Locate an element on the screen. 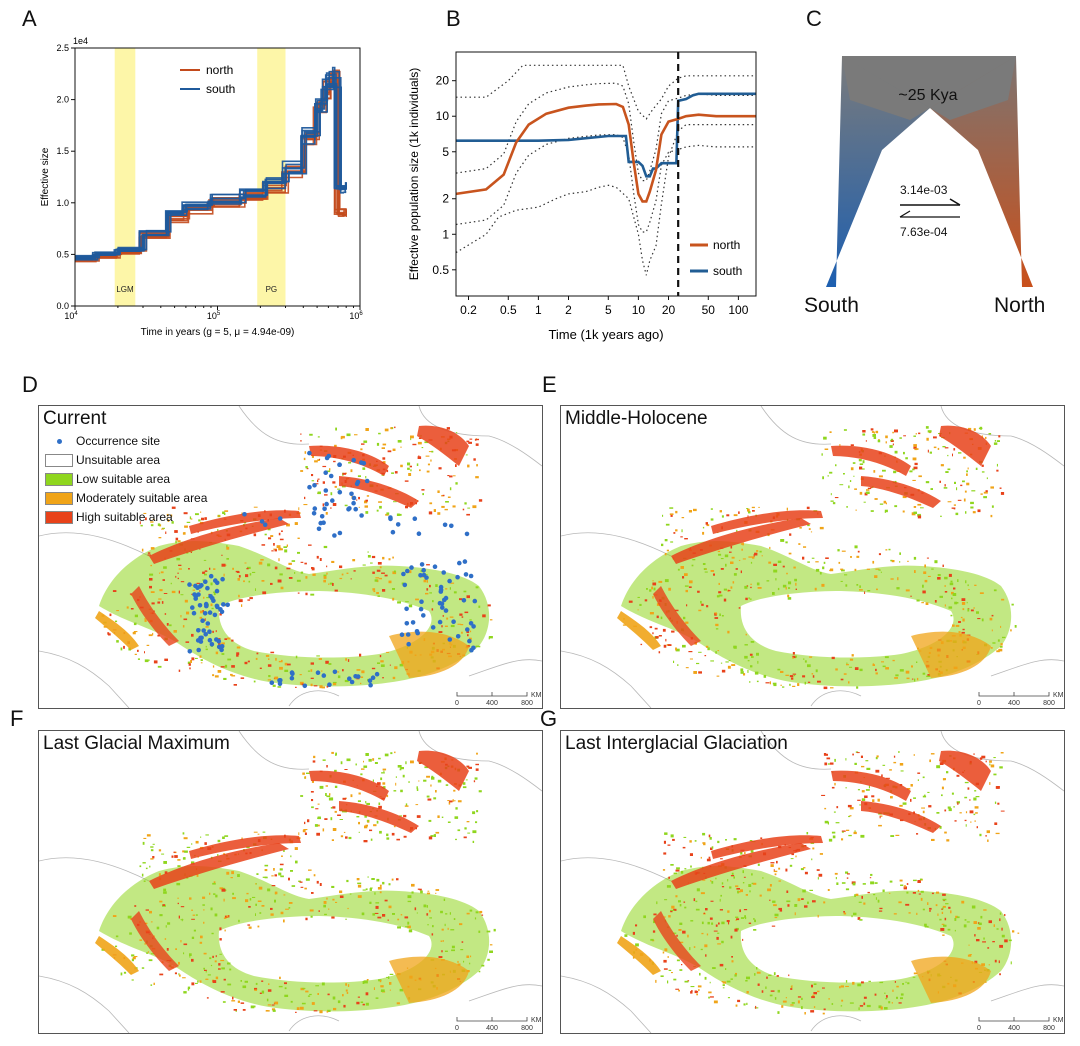 The image size is (1080, 1046). y-tick-label-b: 0.5 is located at coordinates (440, 270).